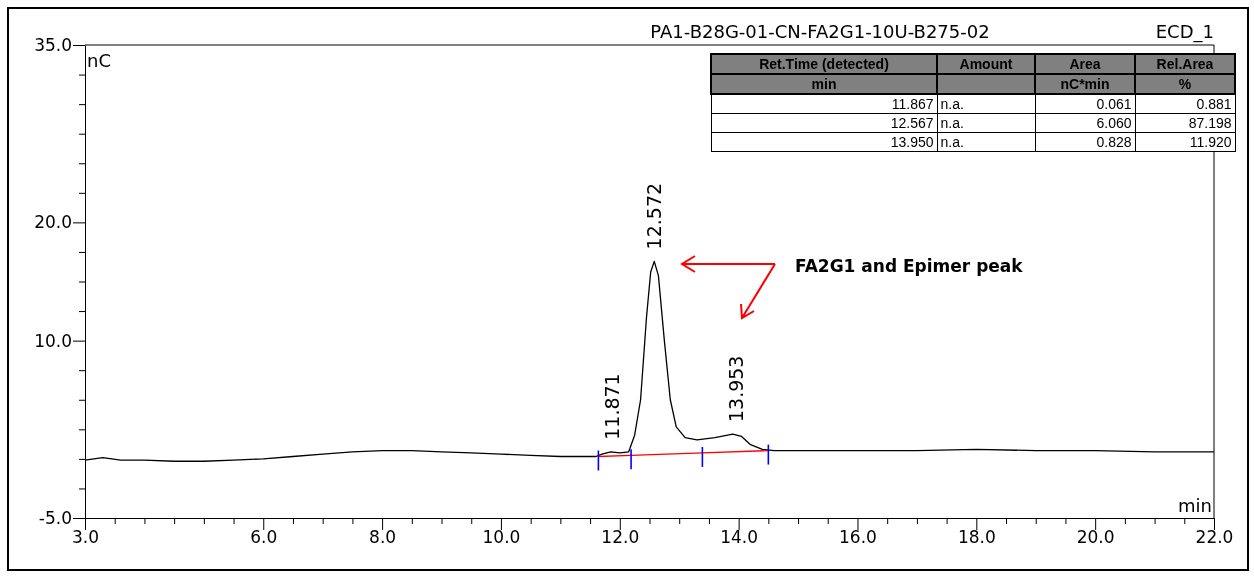  I want to click on text: 11.867, so click(912, 104).